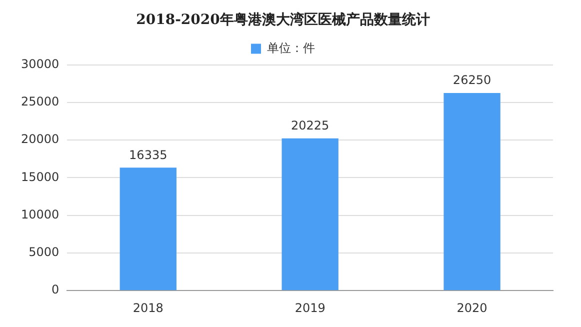  Describe the element at coordinates (56, 289) in the screenshot. I see `y-tick-label: 0` at that location.